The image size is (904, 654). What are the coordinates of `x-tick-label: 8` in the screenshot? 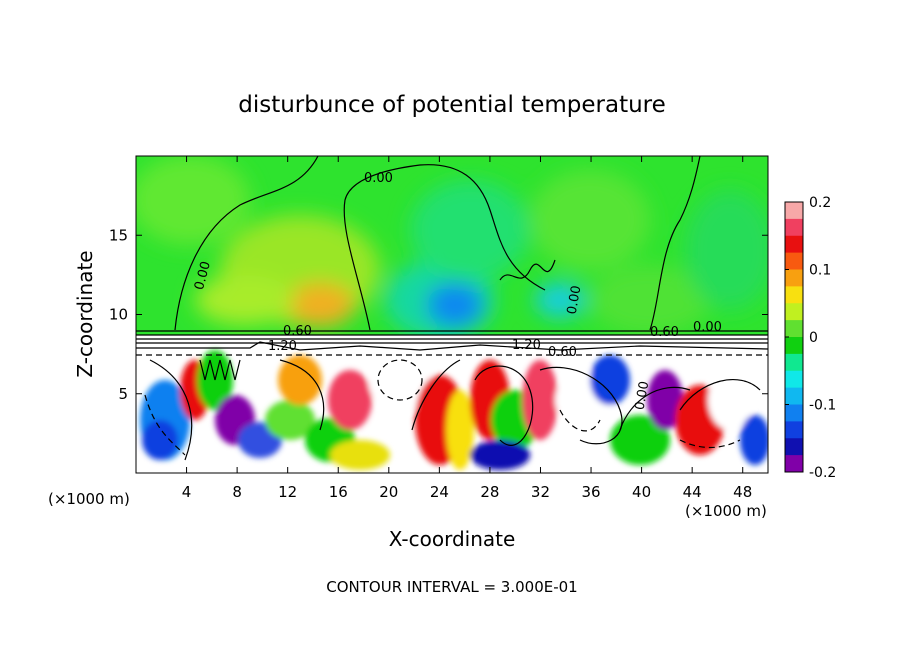 It's located at (237, 492).